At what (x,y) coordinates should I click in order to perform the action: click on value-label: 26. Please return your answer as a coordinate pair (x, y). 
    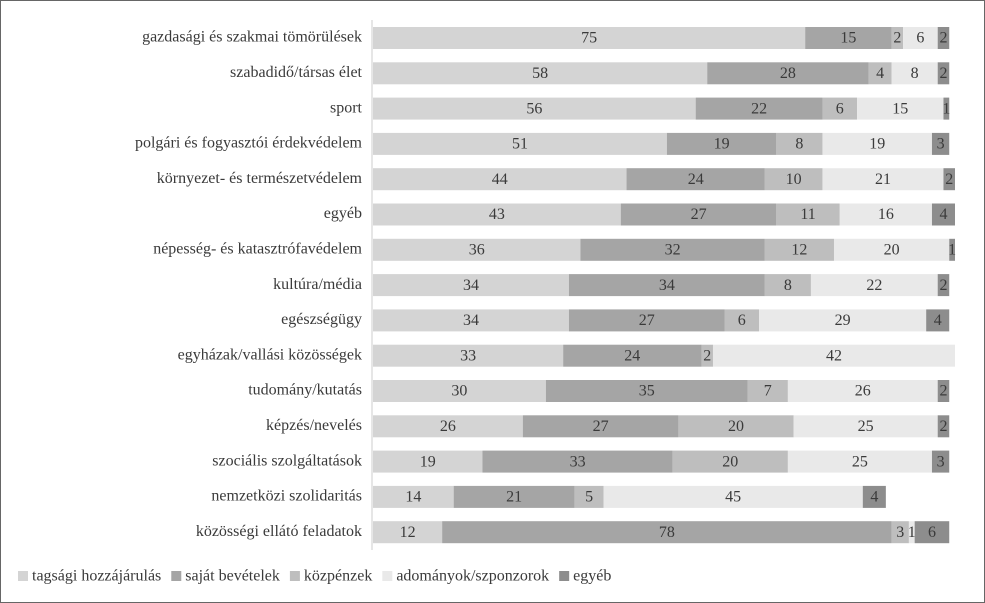
    Looking at the image, I should click on (863, 391).